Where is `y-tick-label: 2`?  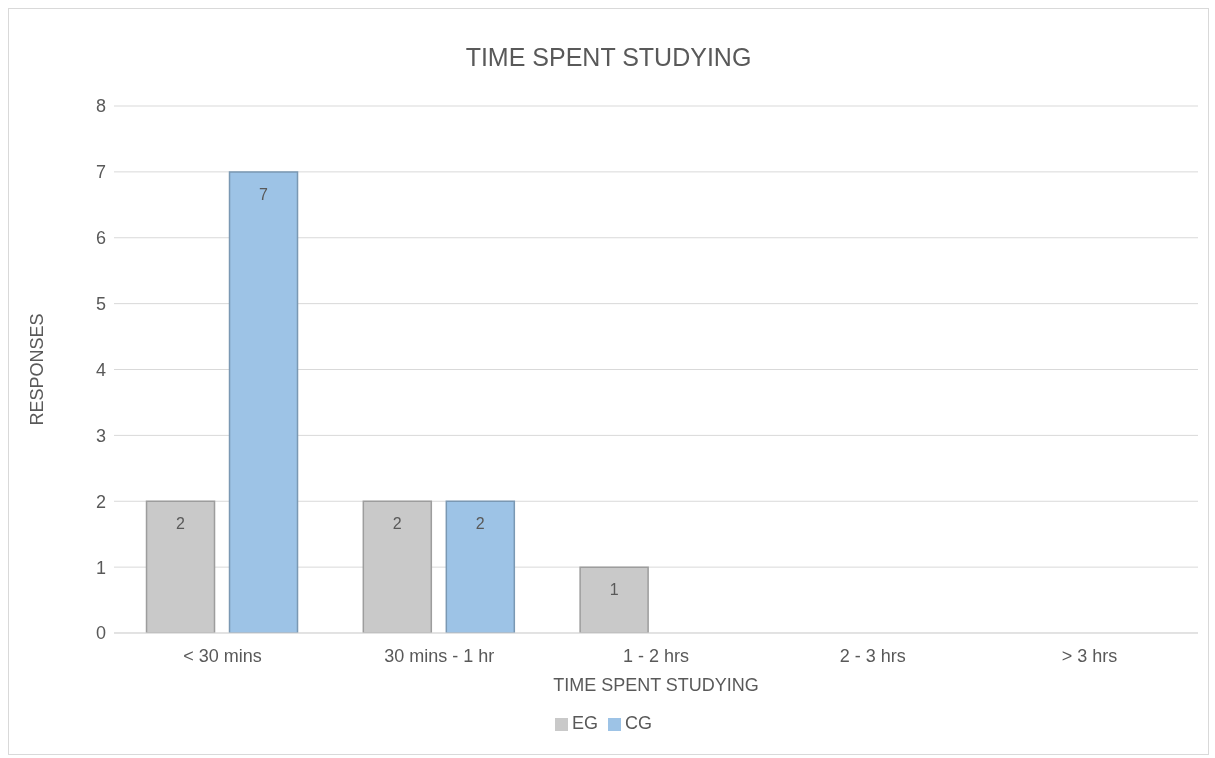 y-tick-label: 2 is located at coordinates (100, 501).